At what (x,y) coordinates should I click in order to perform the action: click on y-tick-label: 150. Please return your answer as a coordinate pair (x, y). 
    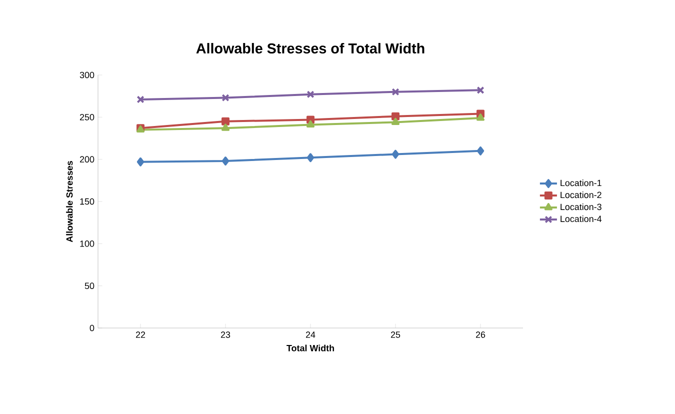
    Looking at the image, I should click on (87, 201).